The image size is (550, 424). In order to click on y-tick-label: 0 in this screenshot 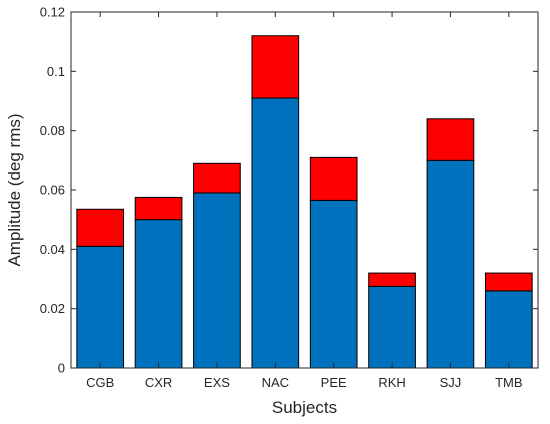, I will do `click(61, 368)`.